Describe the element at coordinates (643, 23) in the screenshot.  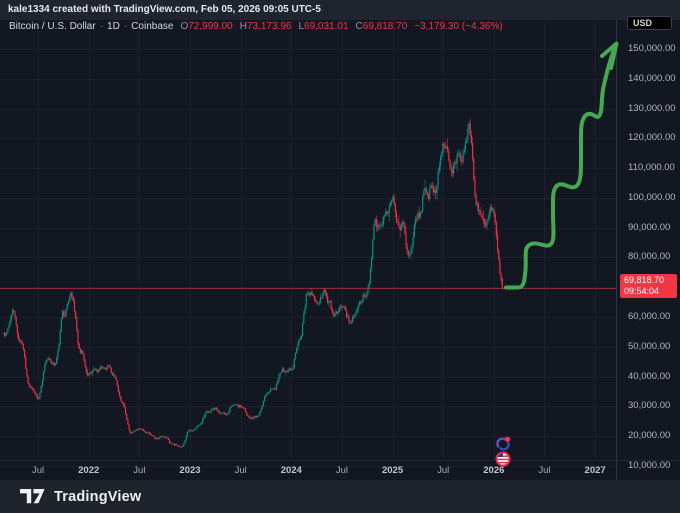
I see `currency-label: USD` at that location.